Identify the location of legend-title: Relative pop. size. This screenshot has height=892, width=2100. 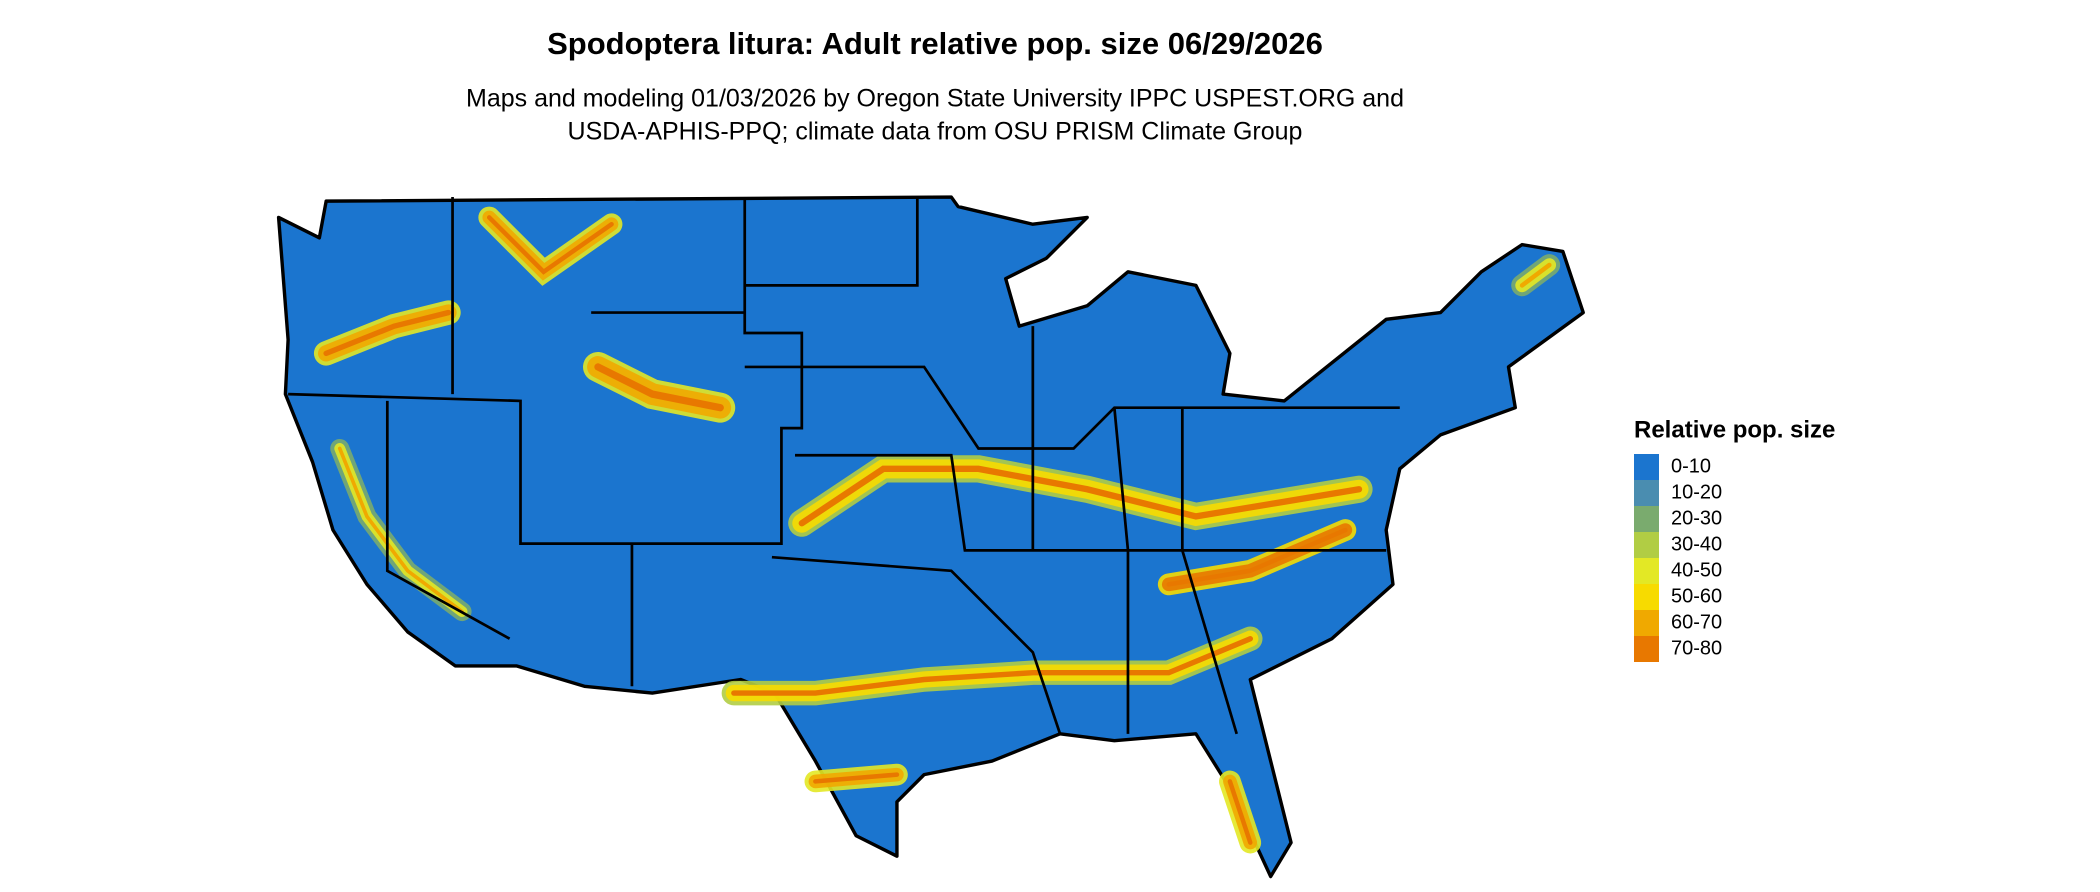
(1734, 429).